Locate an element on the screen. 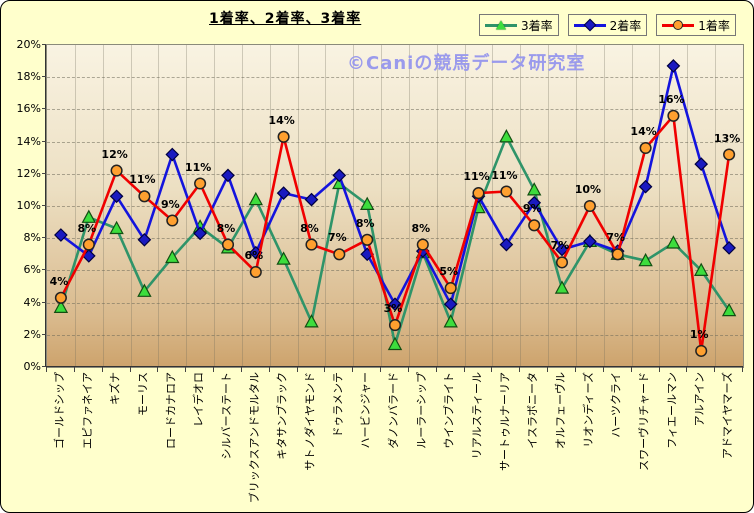  legend-item-label: 2着率 is located at coordinates (625, 25).